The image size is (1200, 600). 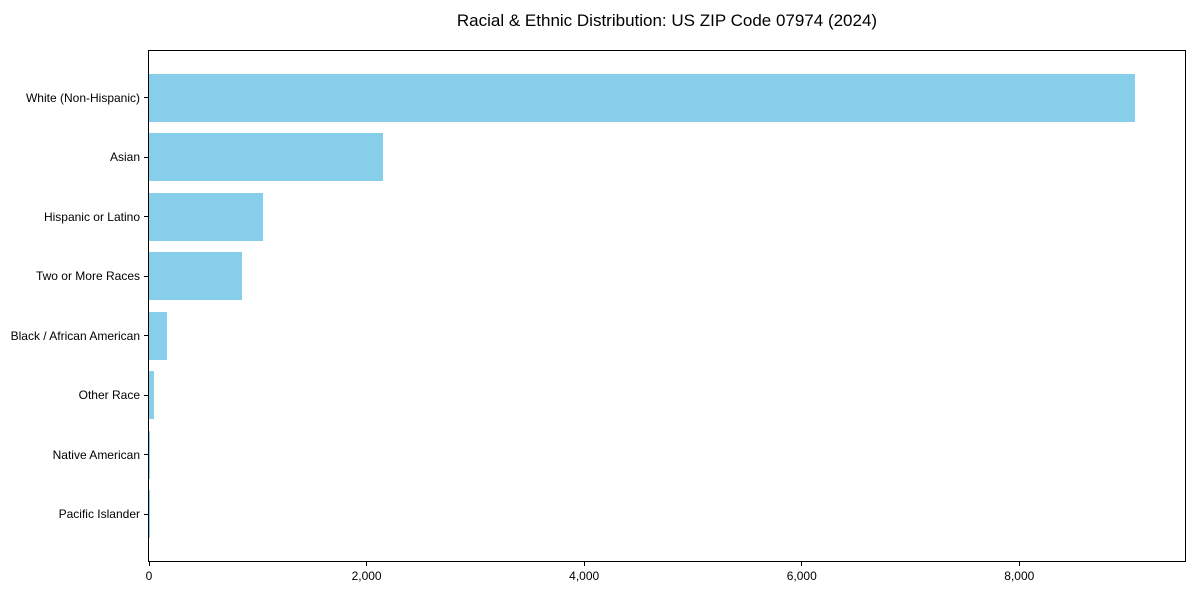 What do you see at coordinates (91, 216) in the screenshot?
I see `y-axis-label: Hispanic or Latino` at bounding box center [91, 216].